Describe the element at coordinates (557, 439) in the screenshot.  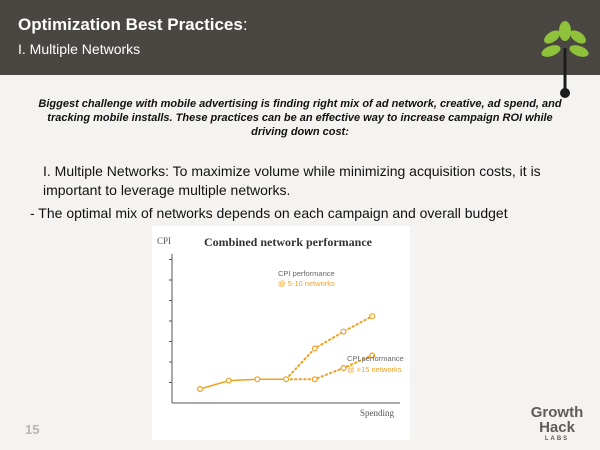
I see `brand-word-labs: LABS` at that location.